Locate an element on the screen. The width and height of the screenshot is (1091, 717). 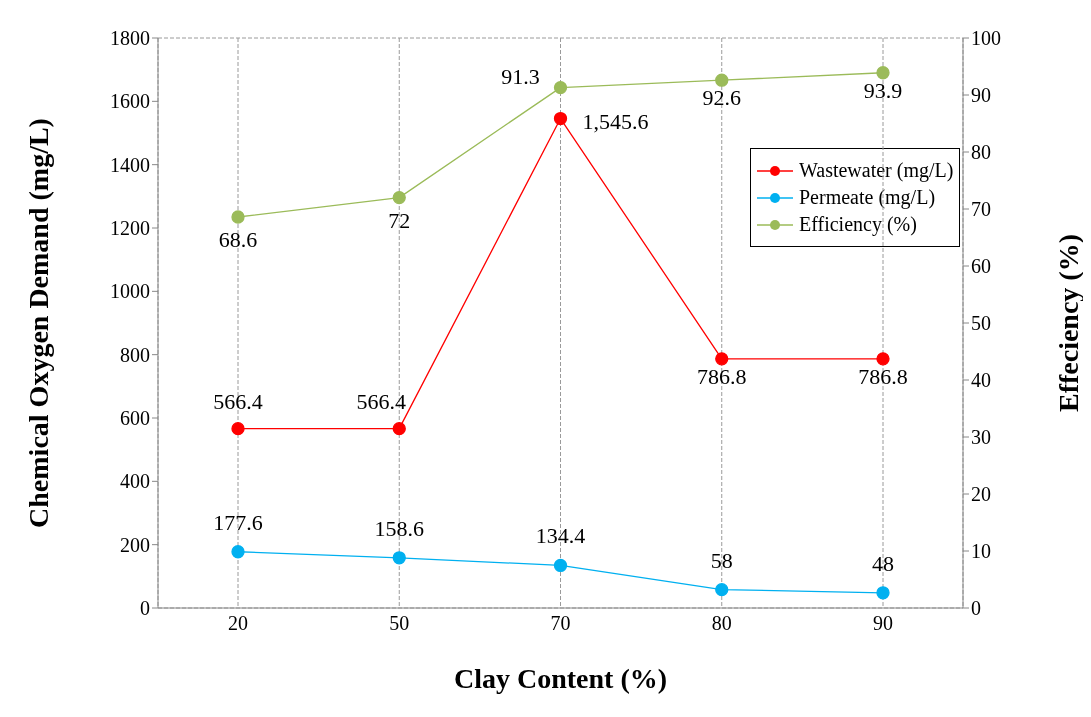
y-tick-label: 800 is located at coordinates (135, 354).